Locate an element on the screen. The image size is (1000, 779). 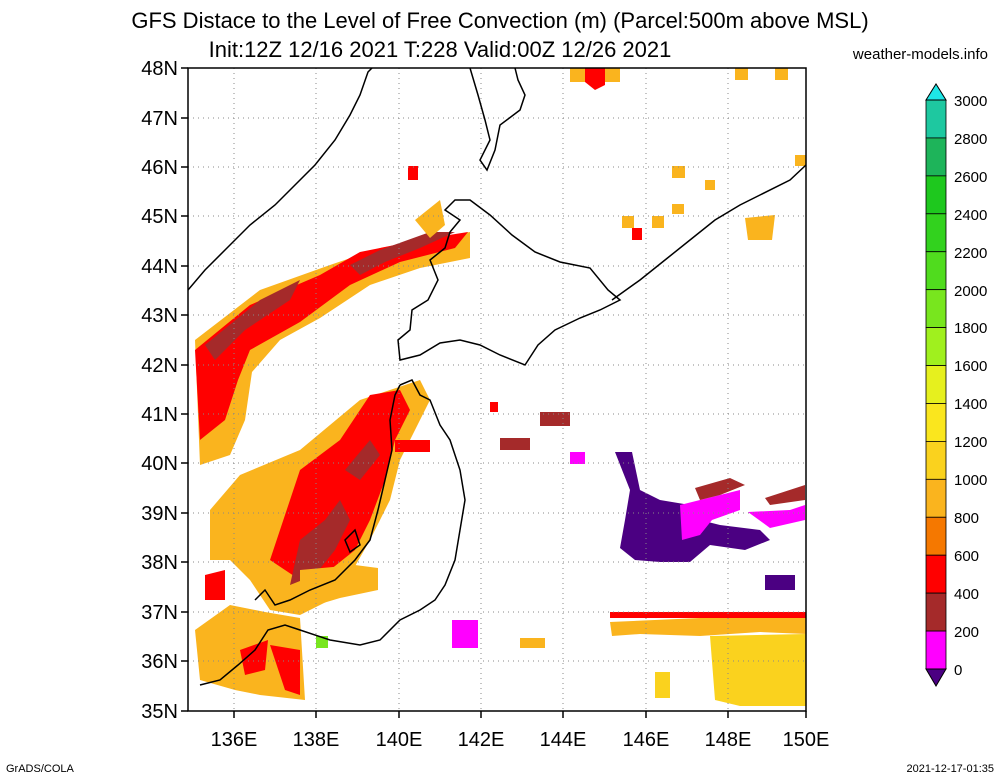
colorbar-label: 800 is located at coordinates (966, 518).